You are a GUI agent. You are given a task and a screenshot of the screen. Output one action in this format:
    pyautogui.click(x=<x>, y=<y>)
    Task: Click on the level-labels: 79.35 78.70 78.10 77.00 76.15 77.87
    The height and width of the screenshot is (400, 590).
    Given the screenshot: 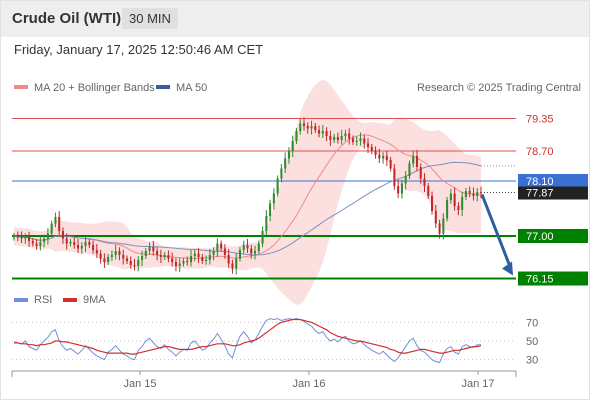 What is the action you would take?
    pyautogui.click(x=553, y=200)
    